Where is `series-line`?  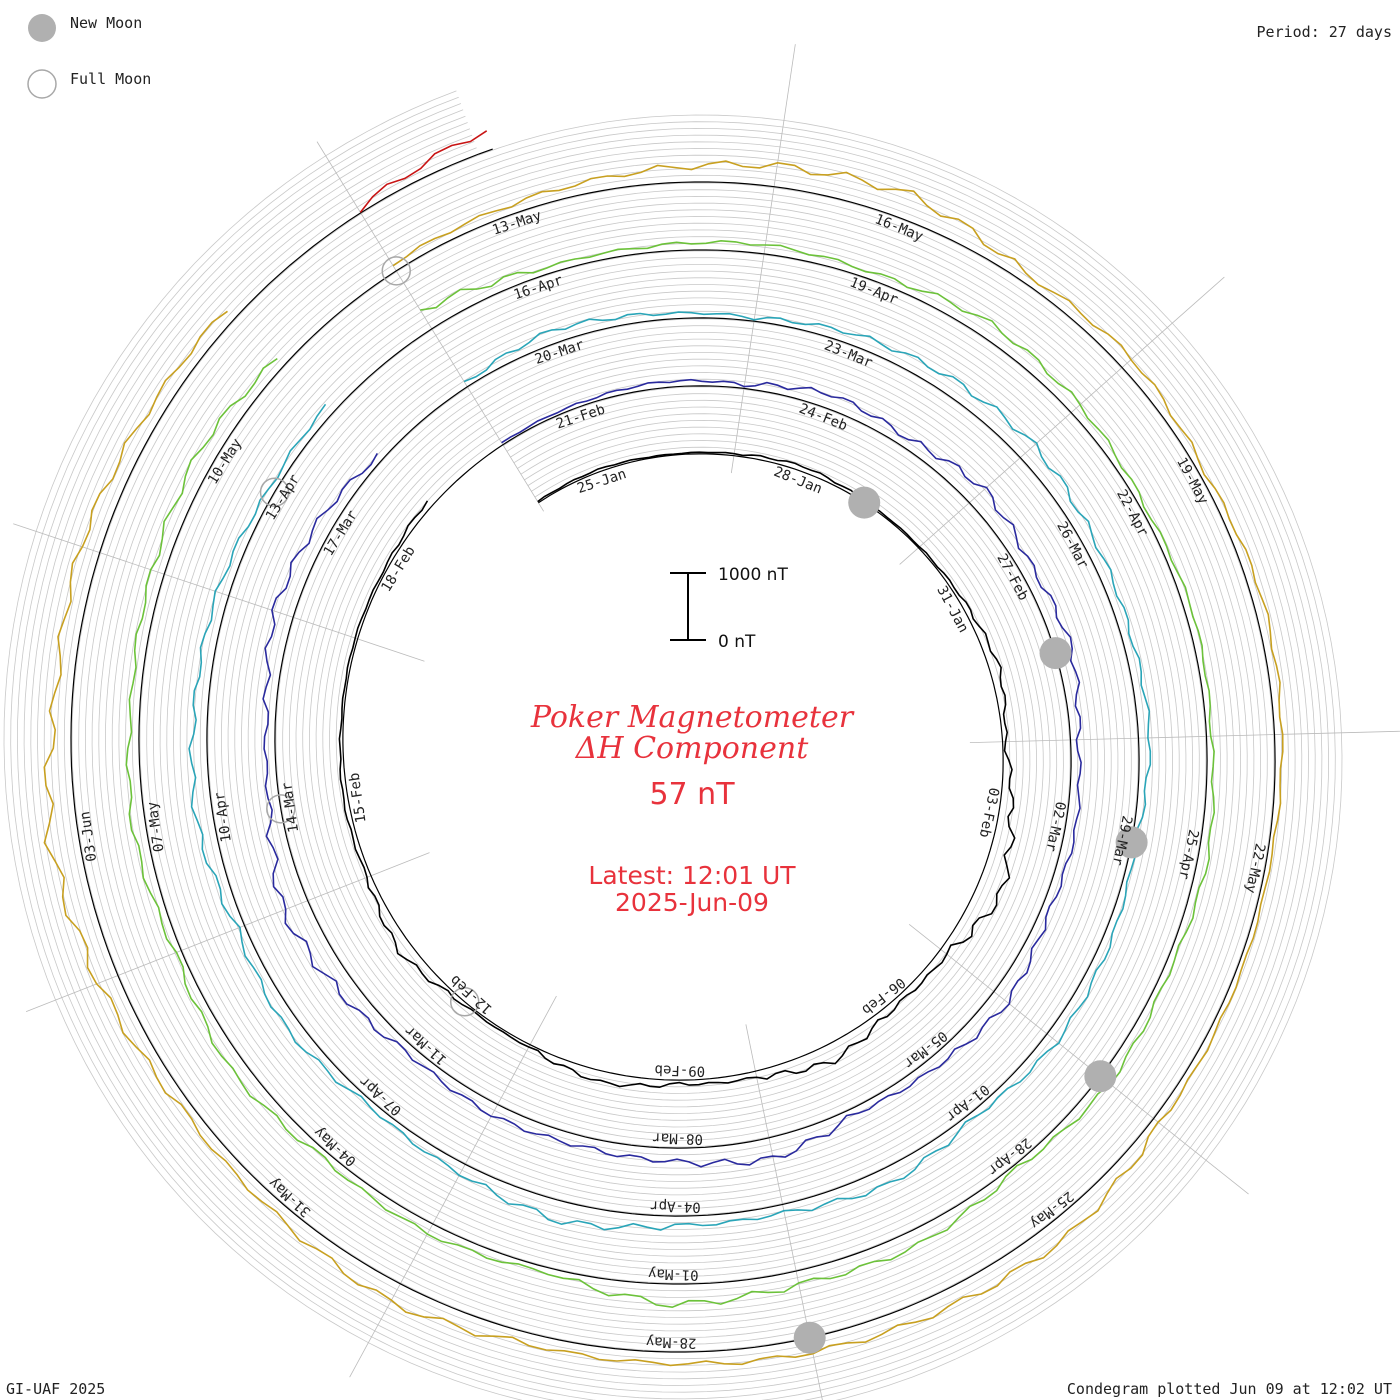
series-line is located at coordinates (423, 171).